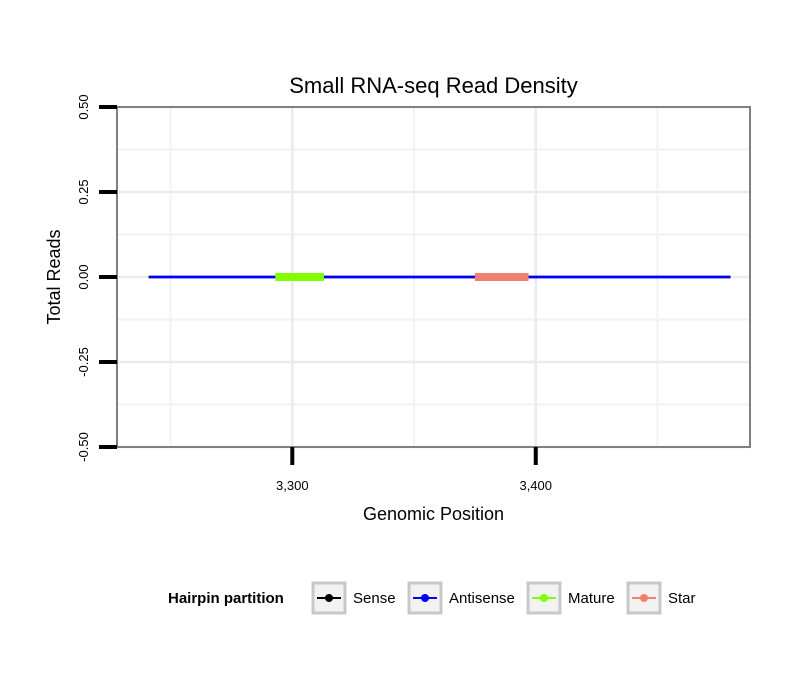 This screenshot has width=810, height=690. I want to click on legend-label-antisense: Antisense, so click(482, 598).